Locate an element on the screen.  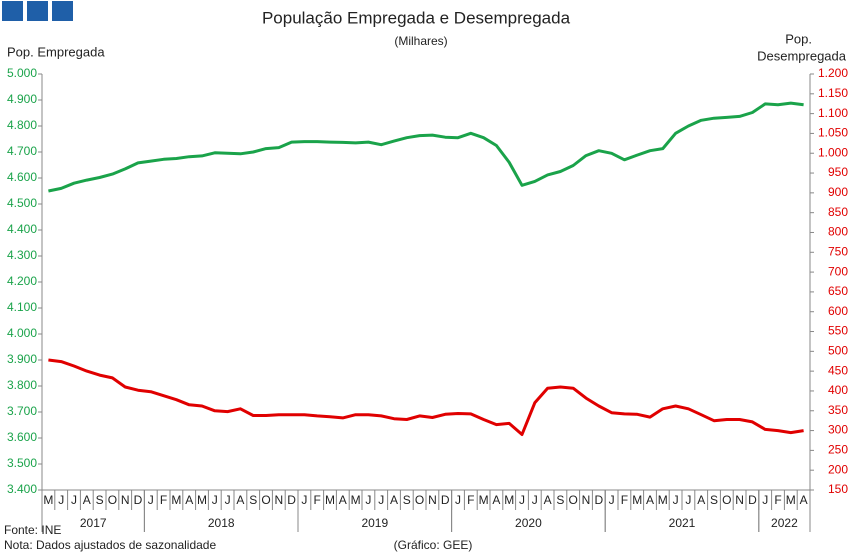
y2-tick-label: 200 is located at coordinates (838, 469).